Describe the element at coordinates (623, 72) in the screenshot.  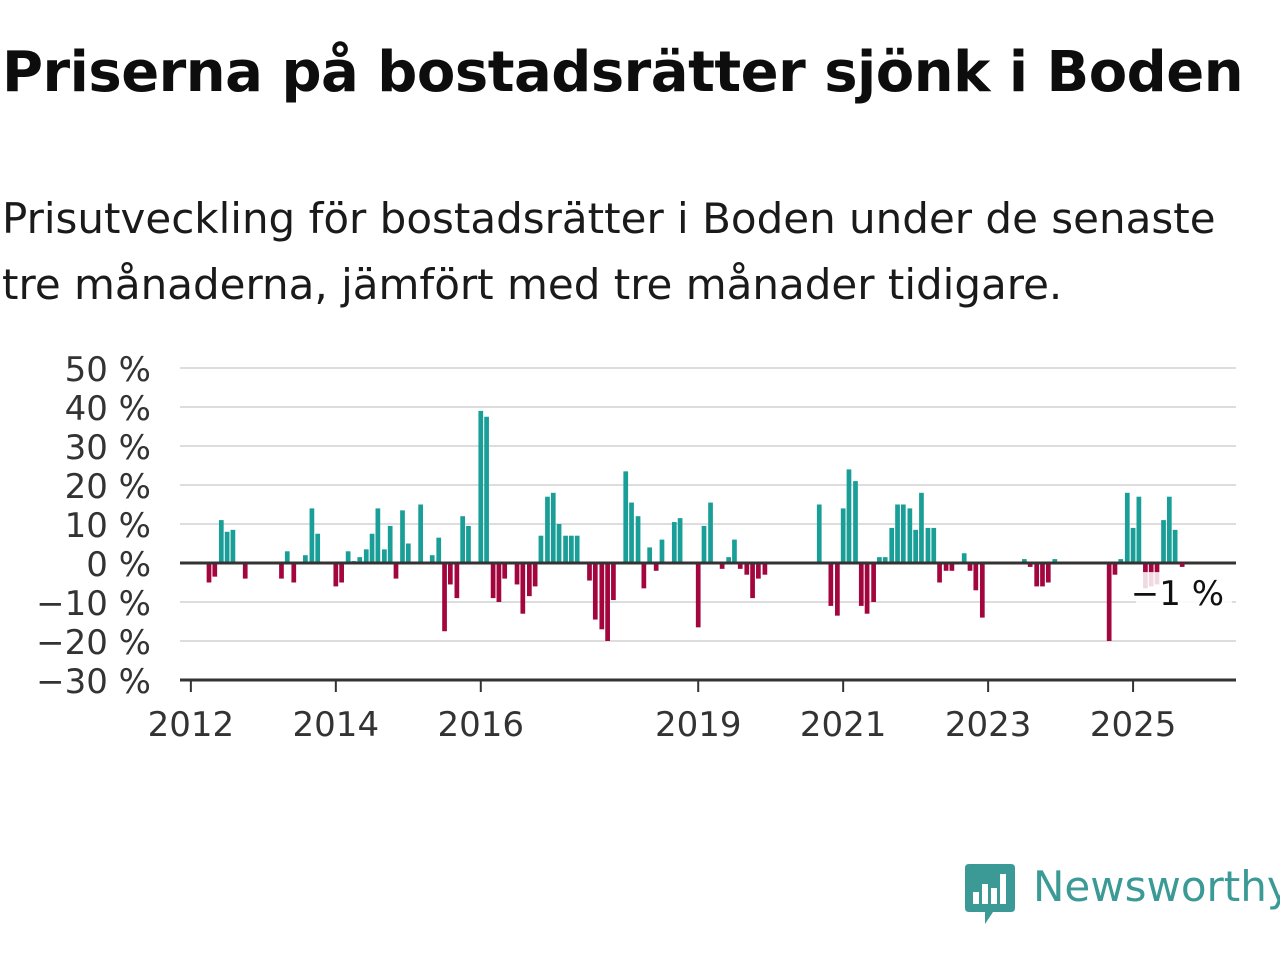
I see `chart-title: Priserna på bostadsrätter sjönk i Boden` at that location.